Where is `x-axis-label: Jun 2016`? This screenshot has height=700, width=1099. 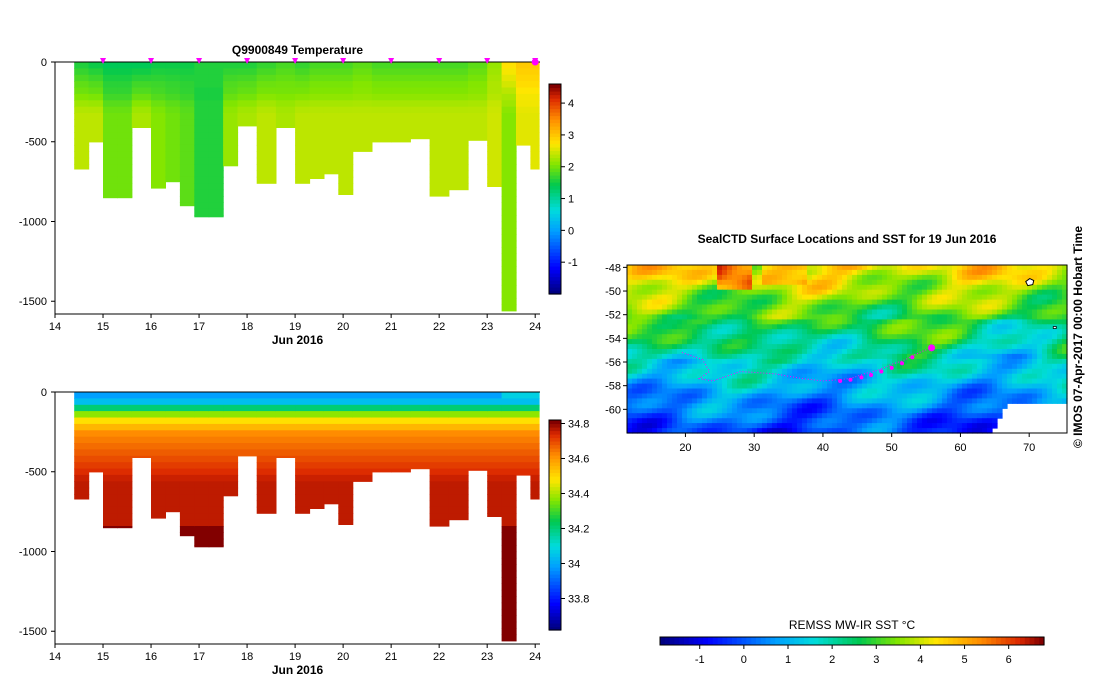 x-axis-label: Jun 2016 is located at coordinates (298, 340).